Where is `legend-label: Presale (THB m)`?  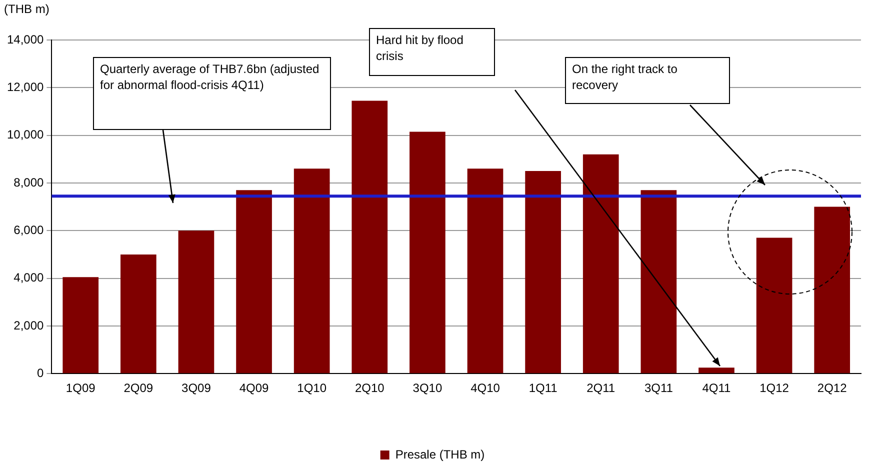
legend-label: Presale (THB m) is located at coordinates (440, 454).